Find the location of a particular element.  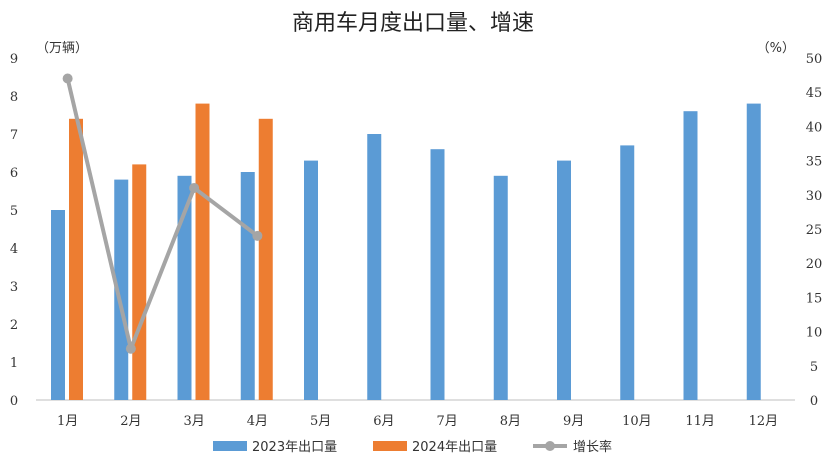

legend-swatch-2024 is located at coordinates (390, 446).